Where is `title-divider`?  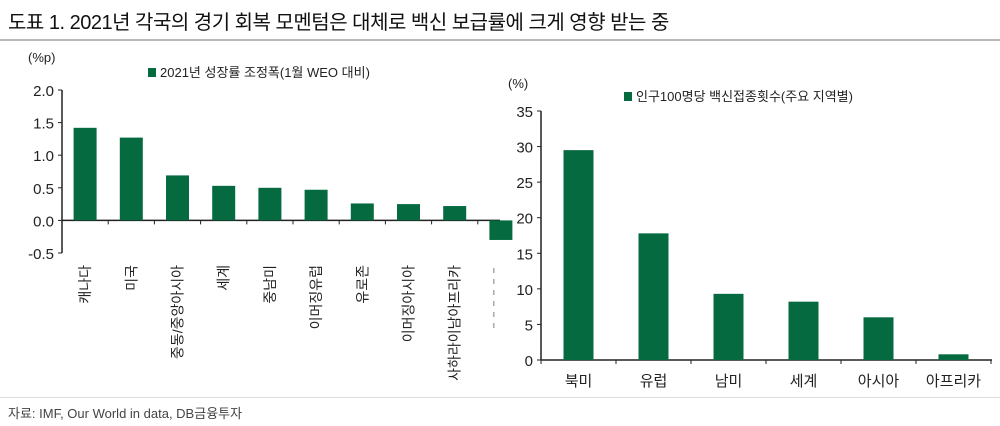
title-divider is located at coordinates (500, 40).